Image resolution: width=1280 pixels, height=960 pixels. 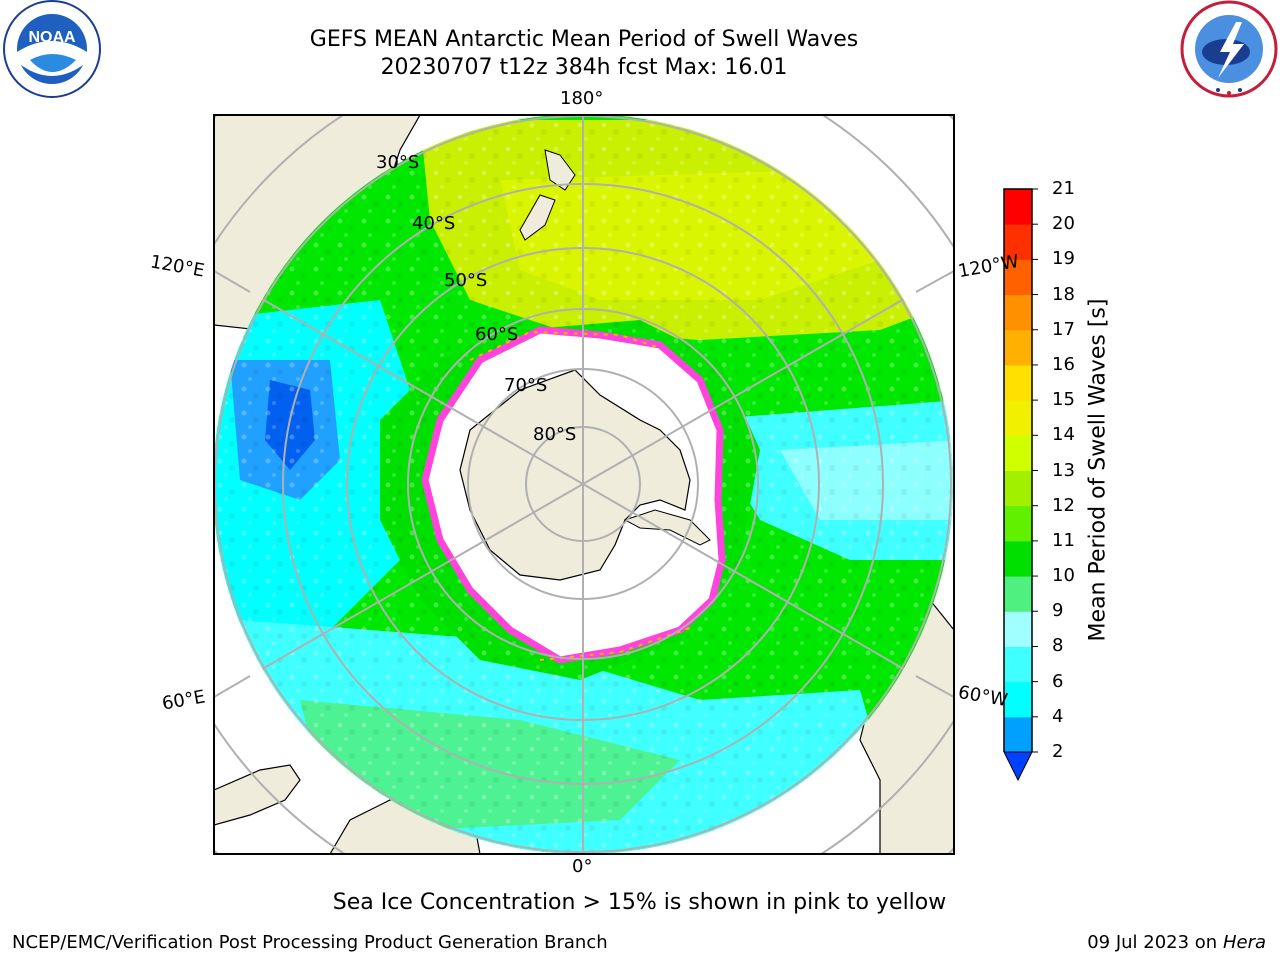 I want to click on colorbar-tick-label: 4, so click(x=1058, y=716).